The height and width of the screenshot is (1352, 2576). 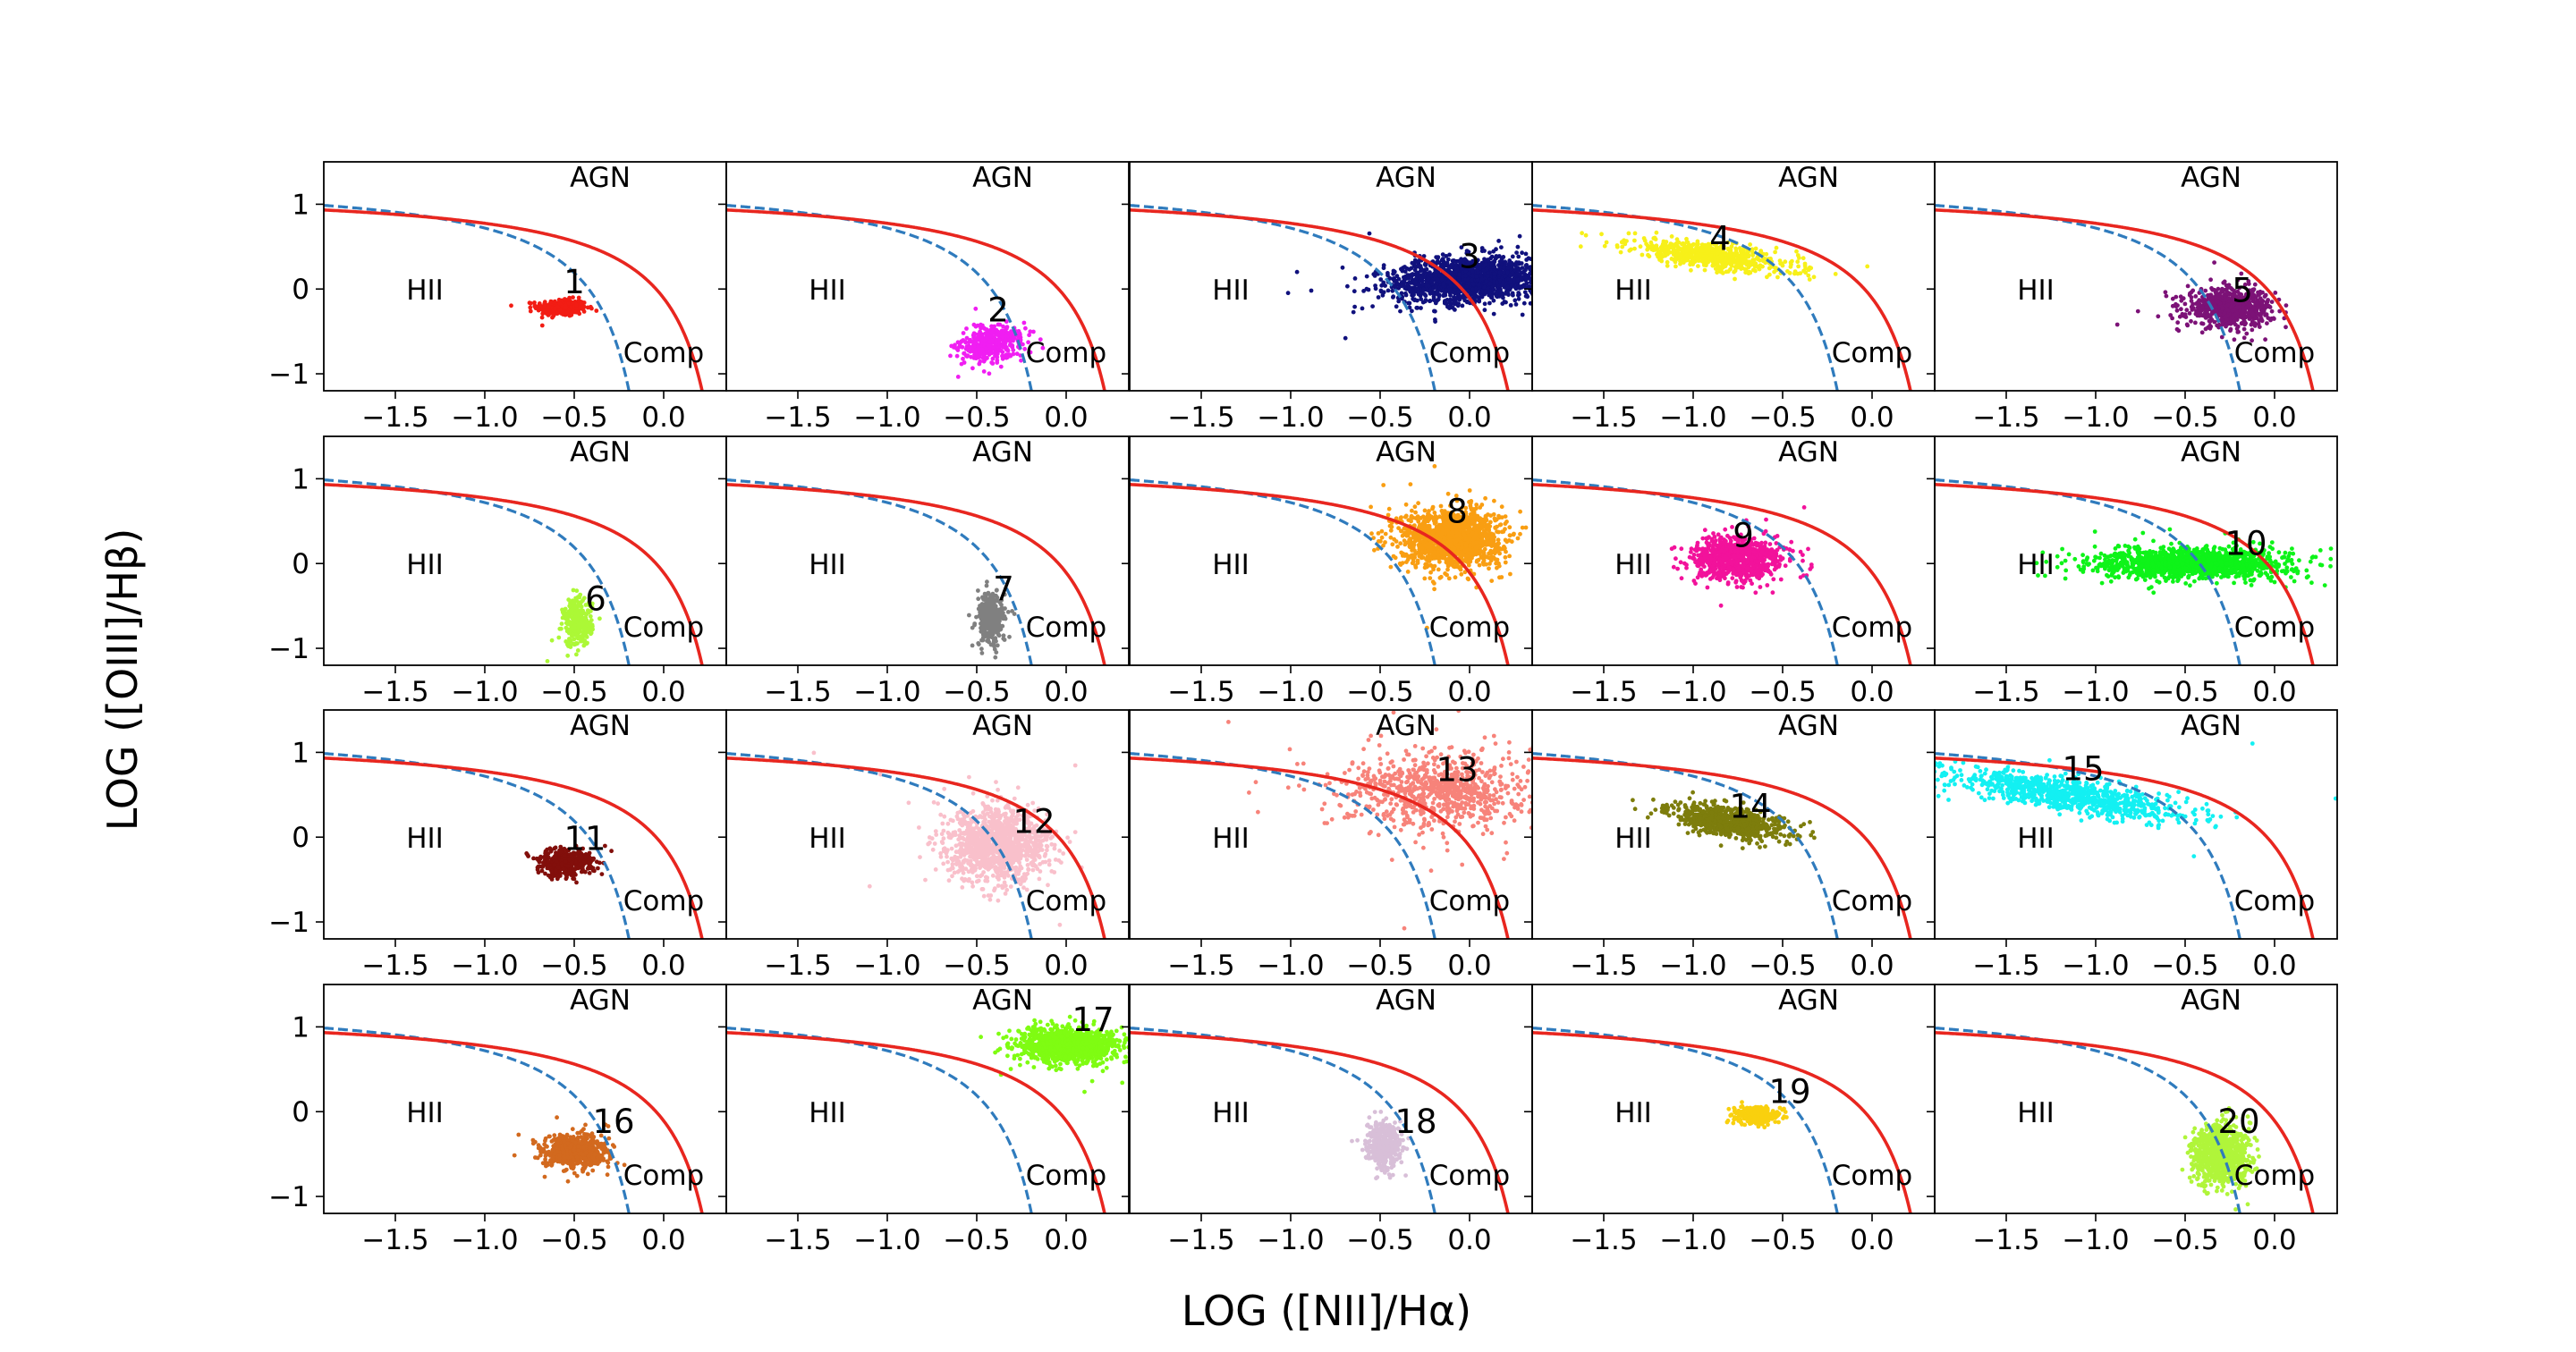 What do you see at coordinates (1406, 178) in the screenshot?
I see `region-label-agn: AGN` at bounding box center [1406, 178].